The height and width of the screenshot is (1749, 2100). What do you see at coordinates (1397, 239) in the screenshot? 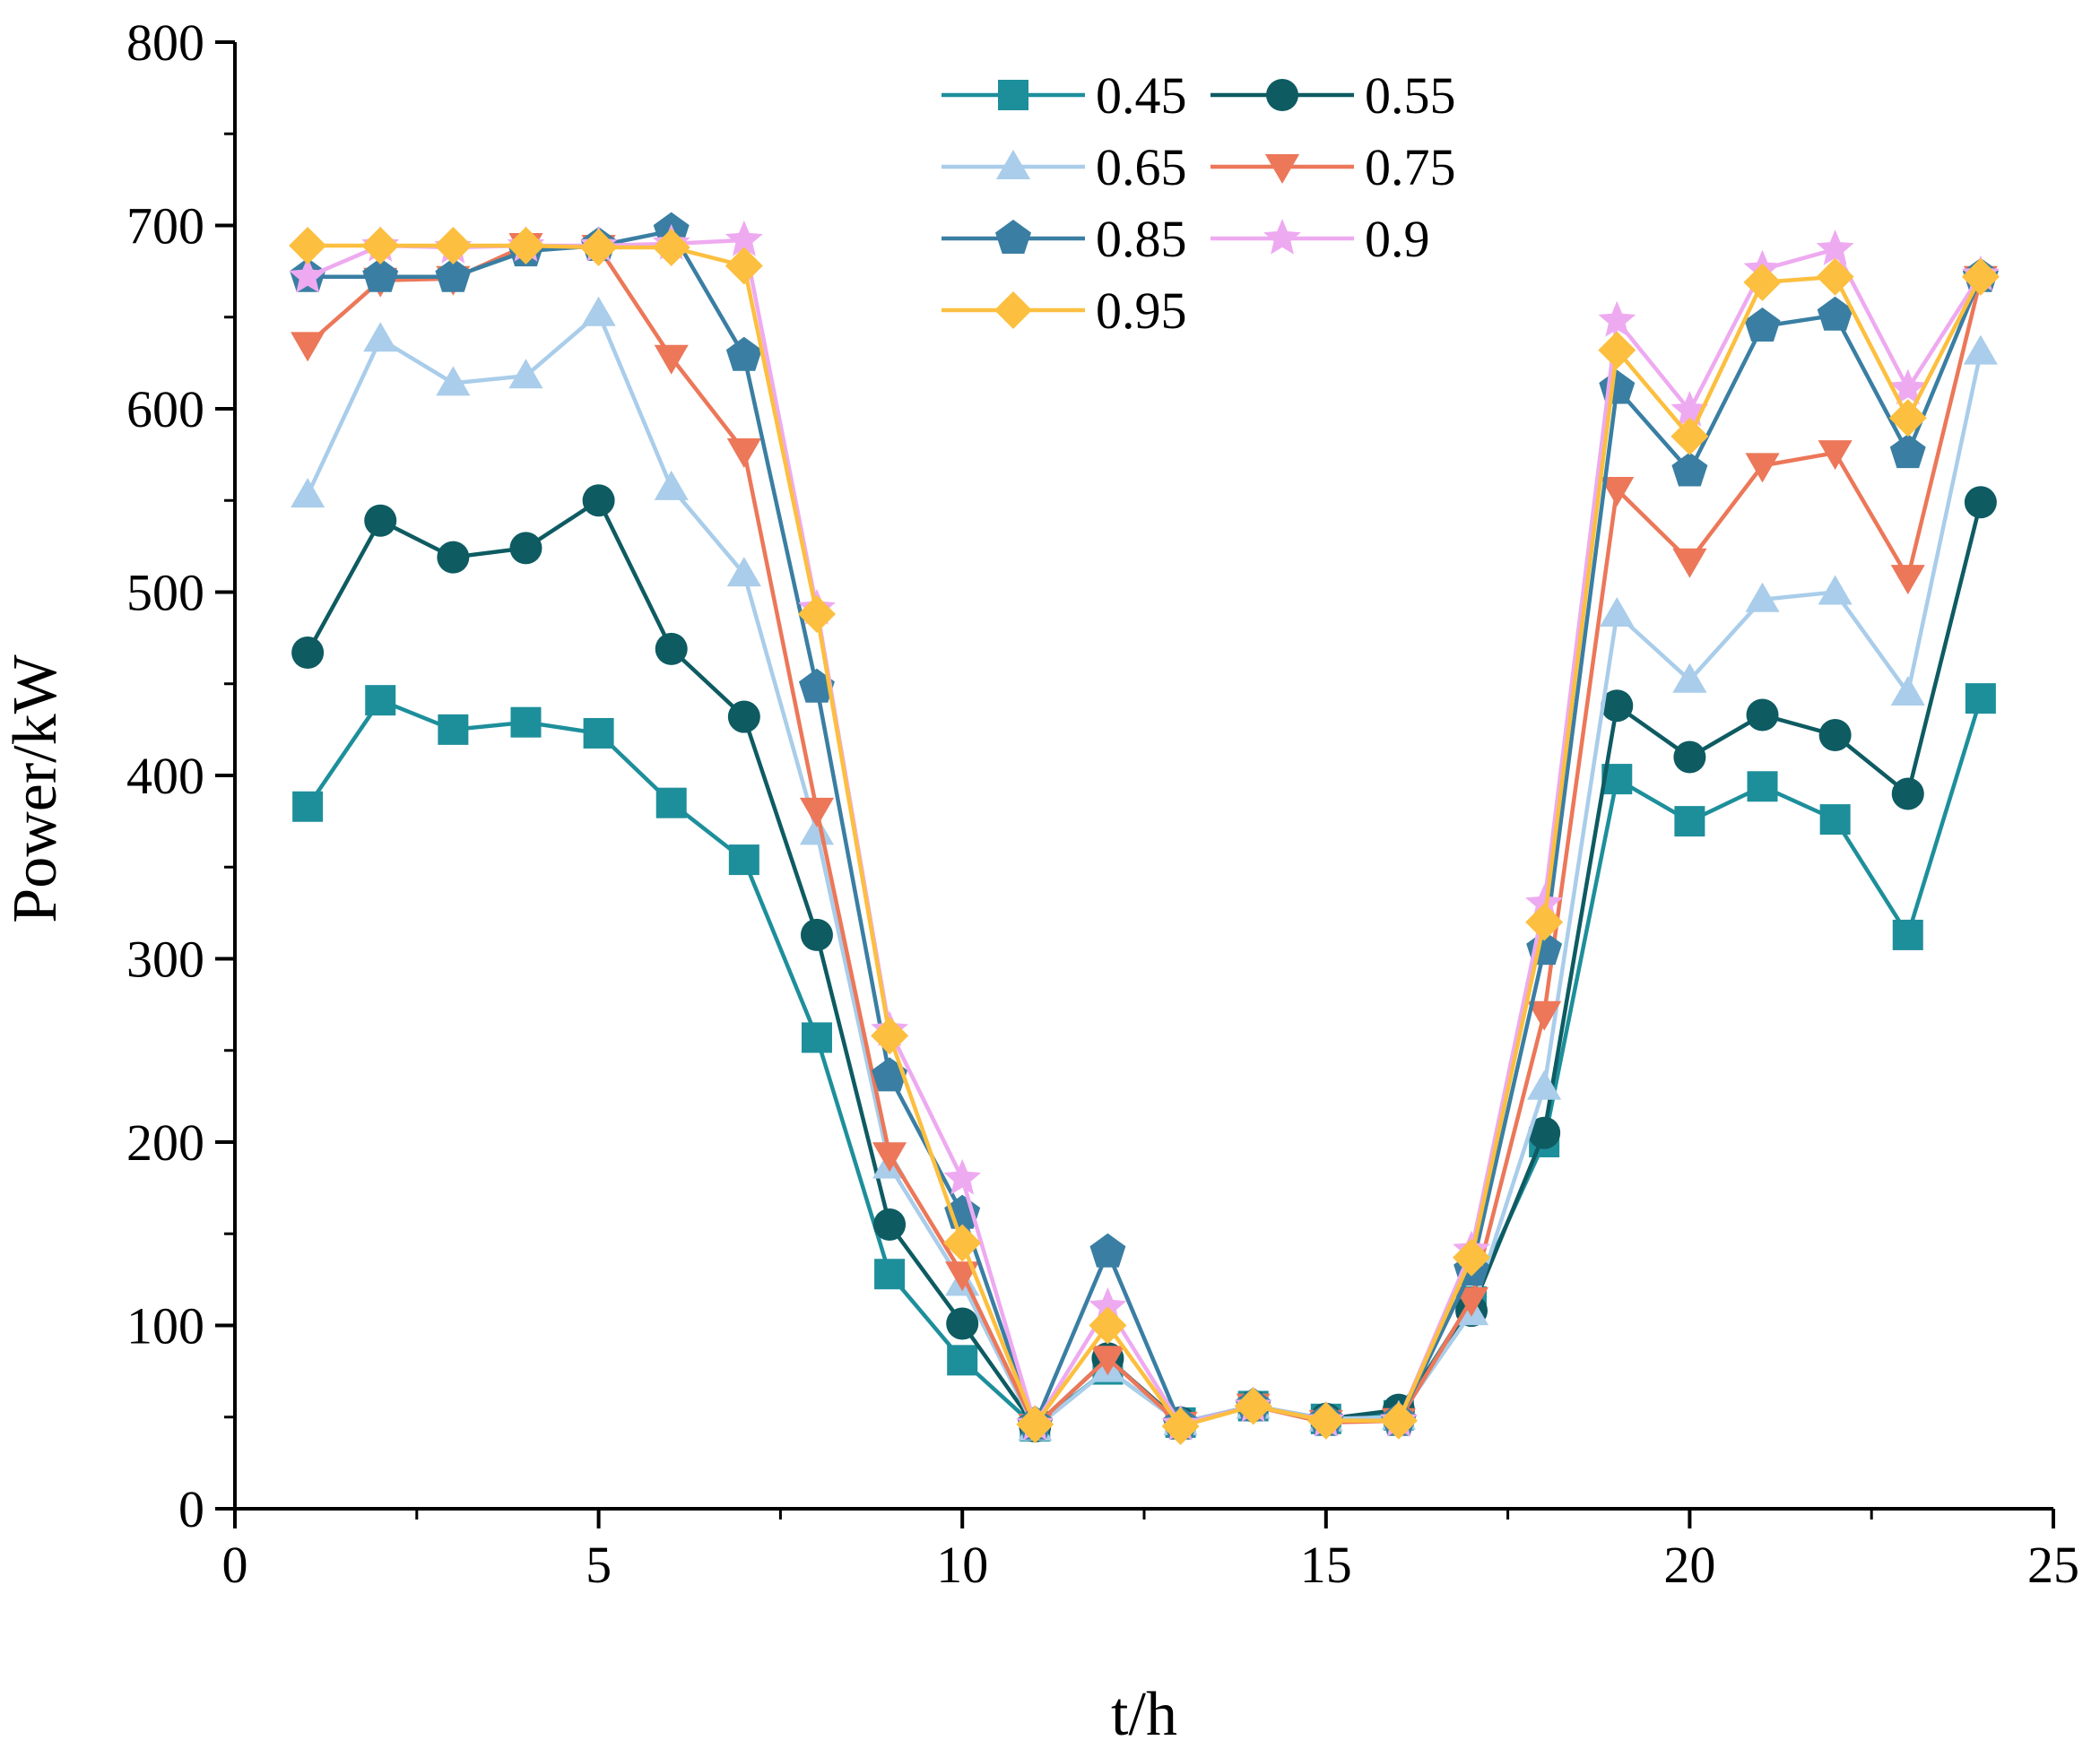
I see `legend-label: 0.9` at bounding box center [1397, 239].